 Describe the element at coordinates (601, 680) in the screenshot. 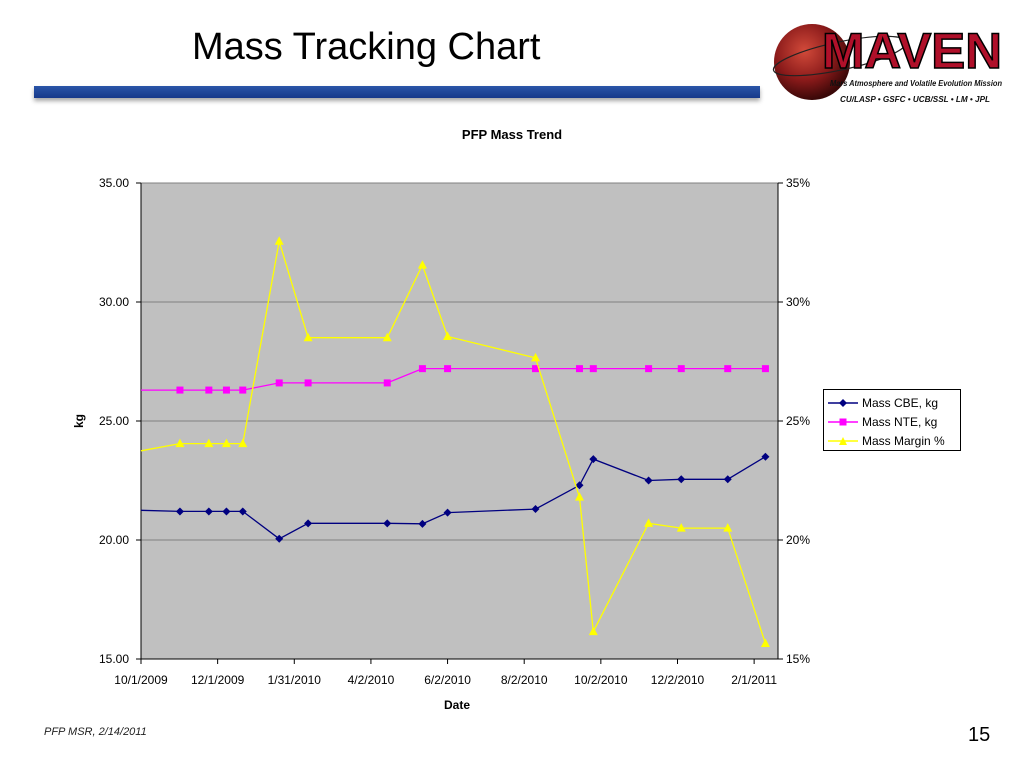

I see `x-tick-label: 10/2/2010` at that location.